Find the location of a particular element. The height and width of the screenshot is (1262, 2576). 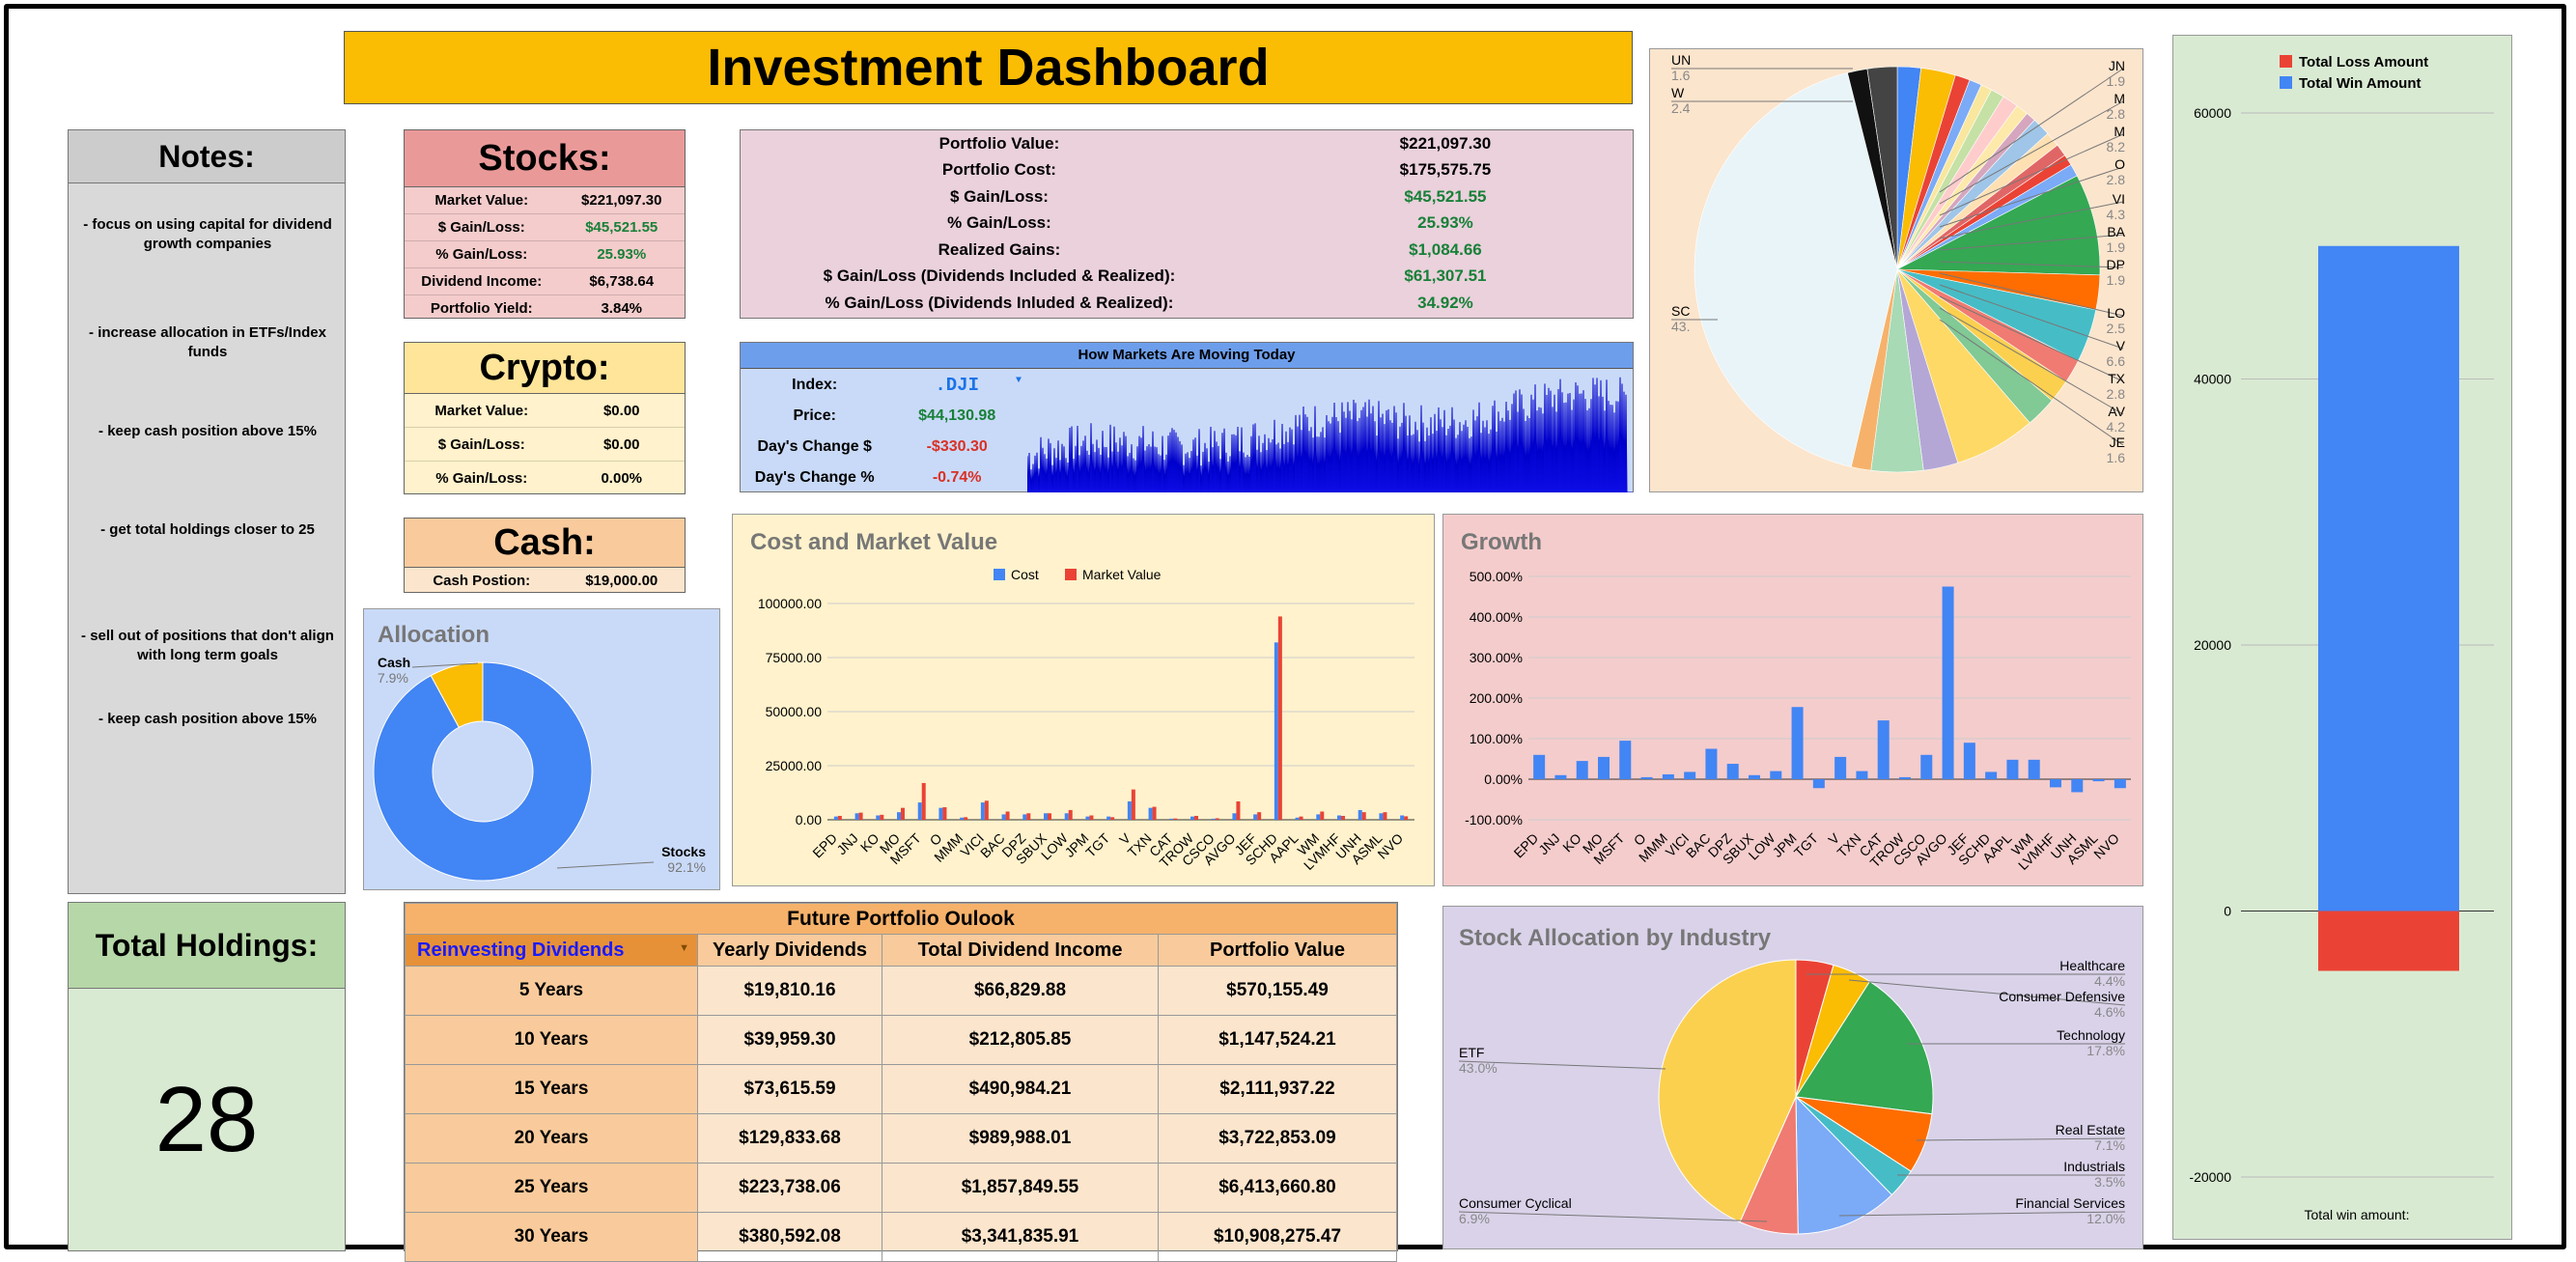

stocks-row: $ Gain/Loss: $45,521.55 is located at coordinates (545, 228).